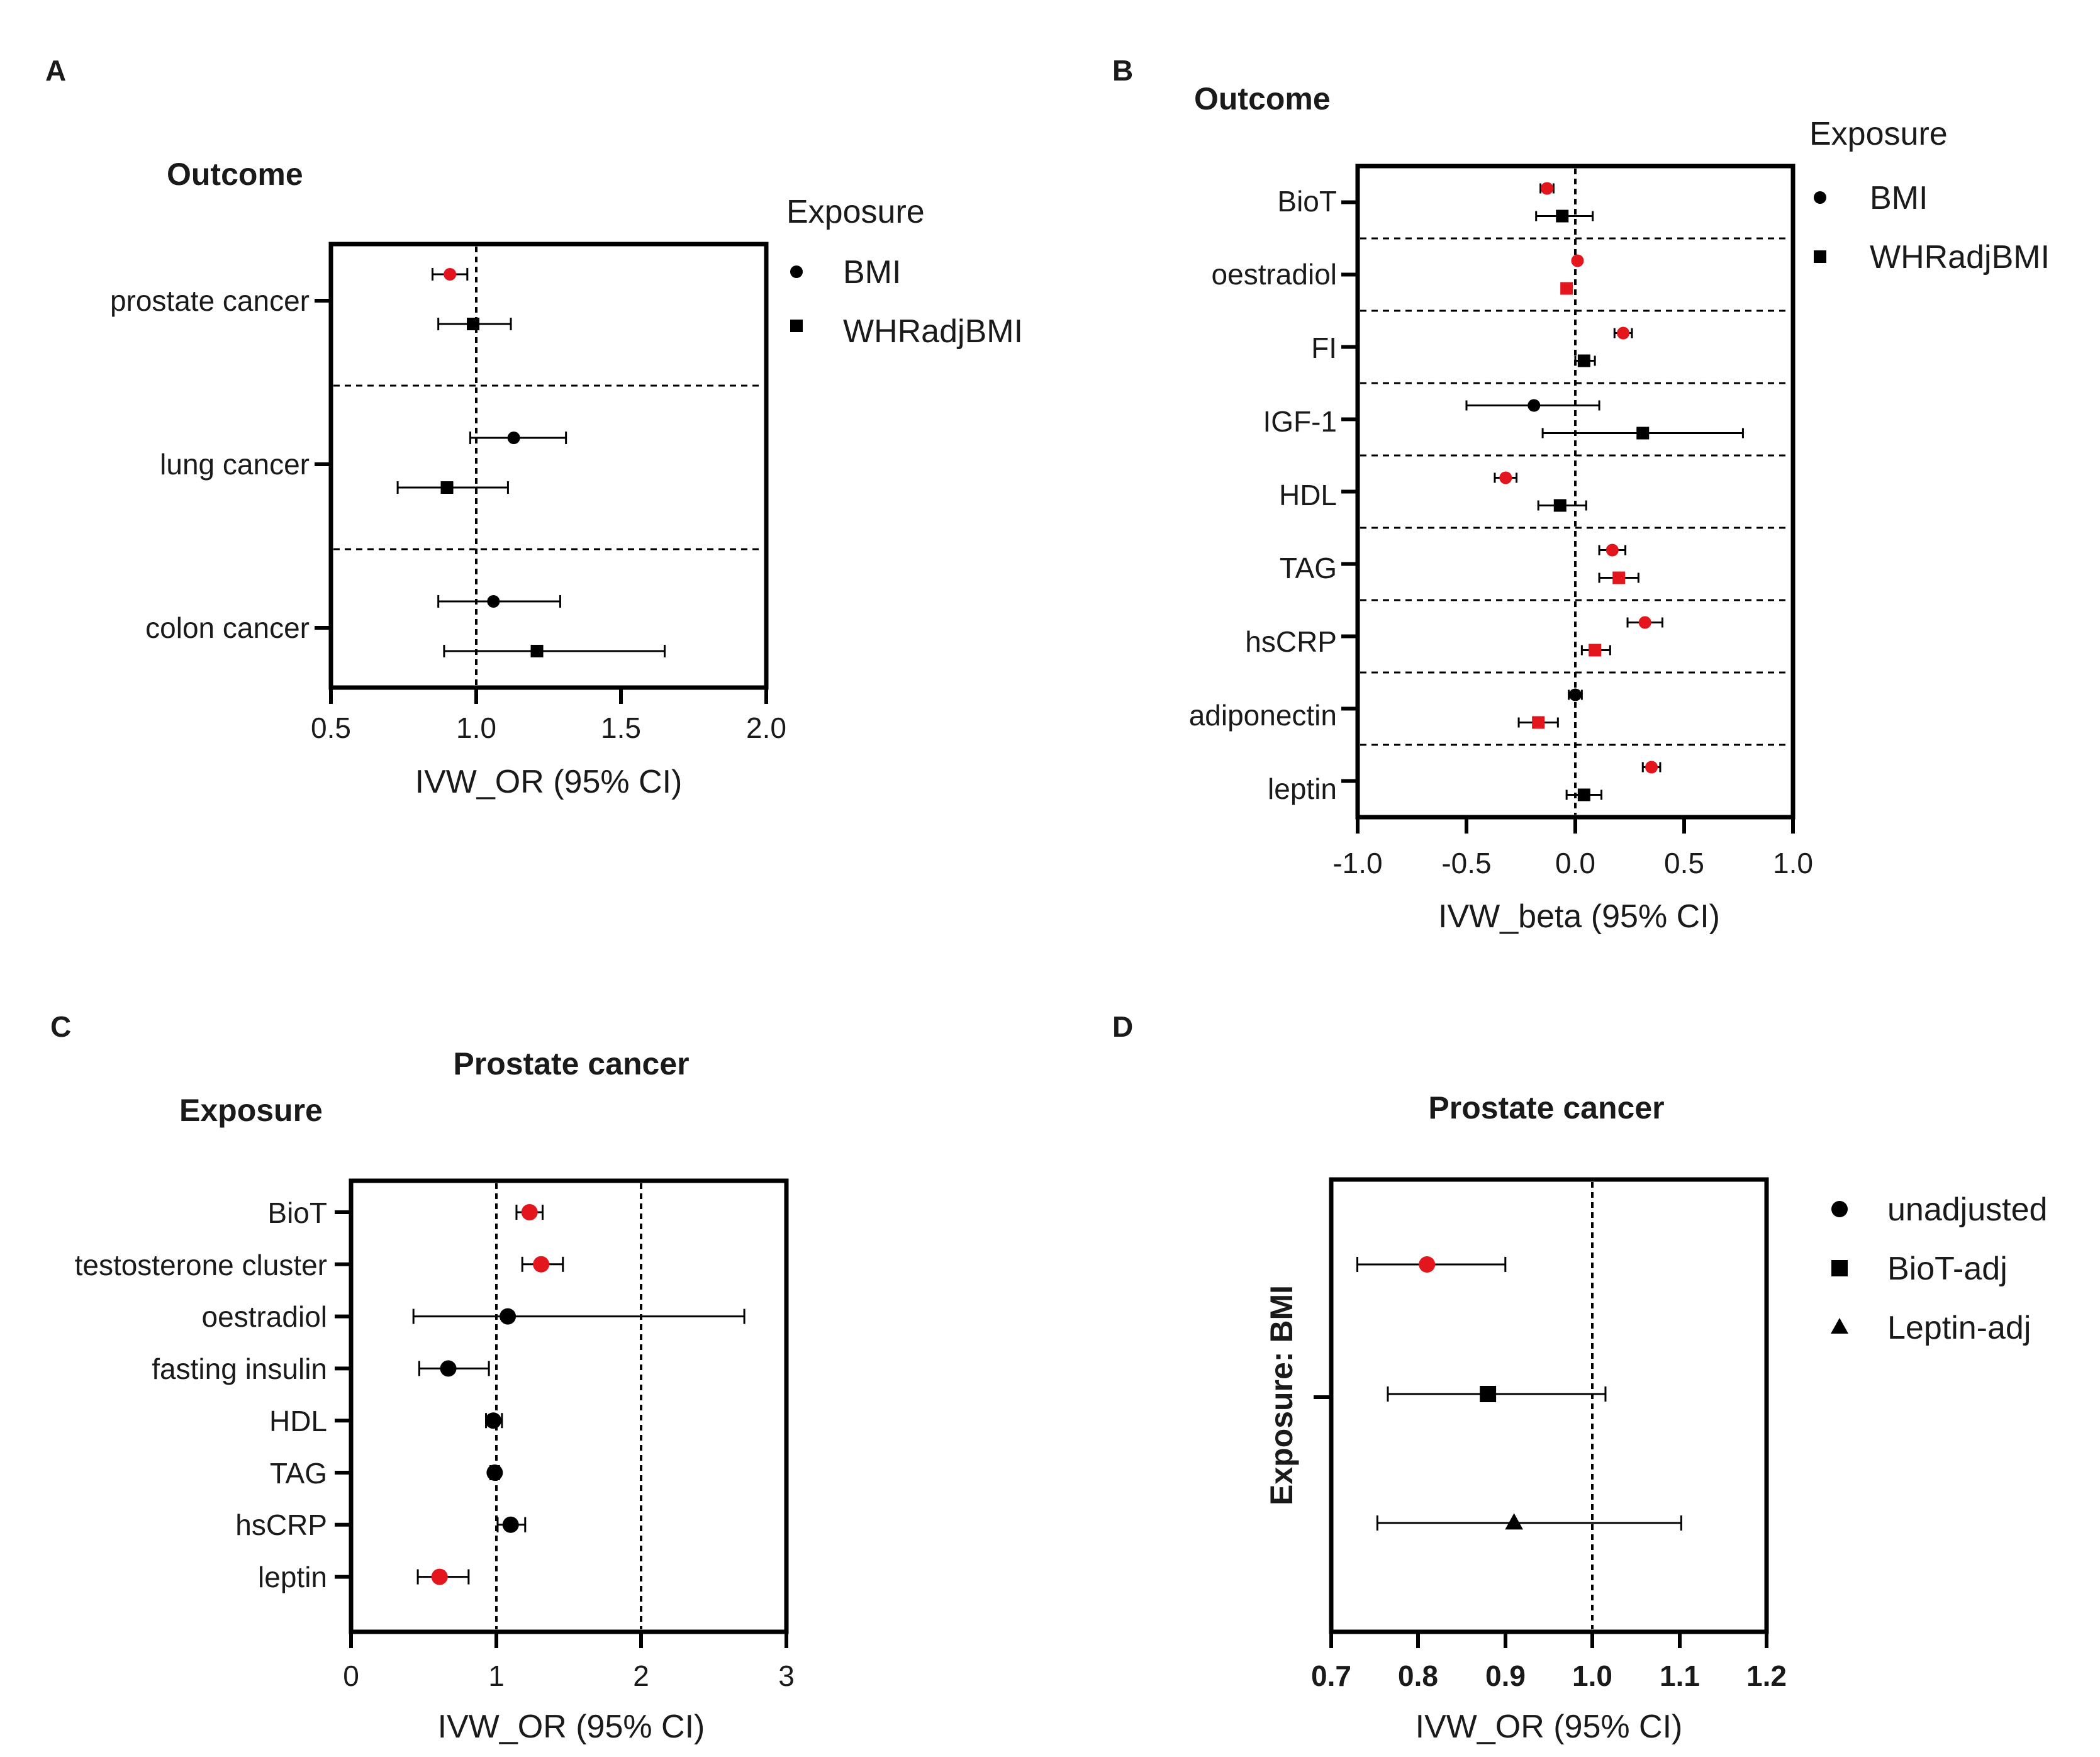  What do you see at coordinates (210, 300) in the screenshot?
I see `panel-a-ytick-label: prostate cancer` at bounding box center [210, 300].